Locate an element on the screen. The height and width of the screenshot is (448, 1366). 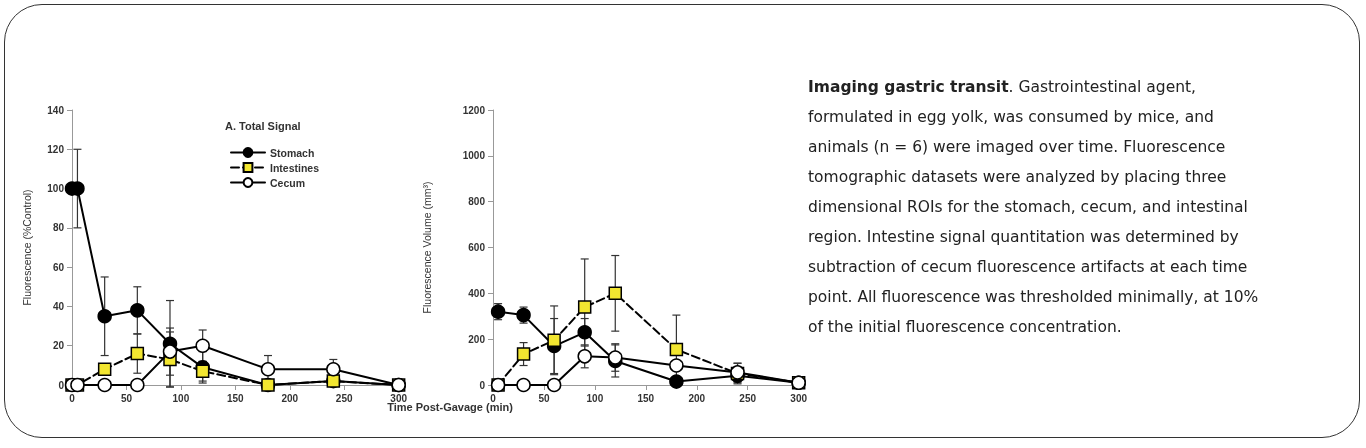
legend-label: Intestines is located at coordinates (295, 167).